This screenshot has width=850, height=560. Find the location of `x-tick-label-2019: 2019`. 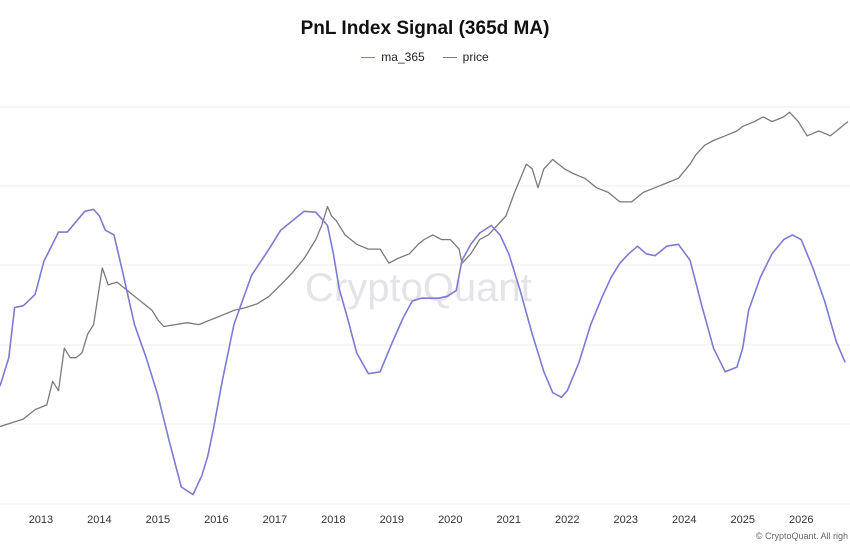

x-tick-label-2019: 2019 is located at coordinates (392, 520).